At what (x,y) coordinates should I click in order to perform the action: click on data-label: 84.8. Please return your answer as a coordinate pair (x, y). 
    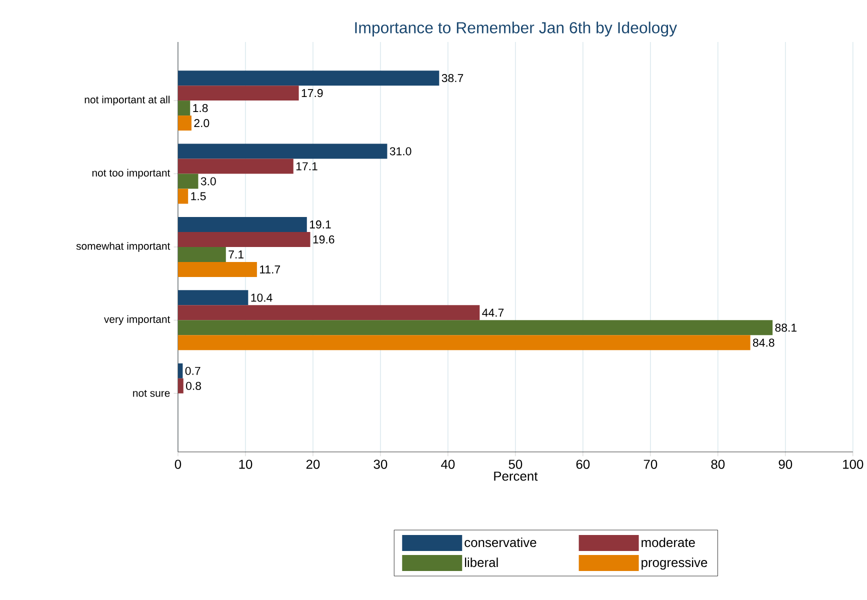
    Looking at the image, I should click on (763, 342).